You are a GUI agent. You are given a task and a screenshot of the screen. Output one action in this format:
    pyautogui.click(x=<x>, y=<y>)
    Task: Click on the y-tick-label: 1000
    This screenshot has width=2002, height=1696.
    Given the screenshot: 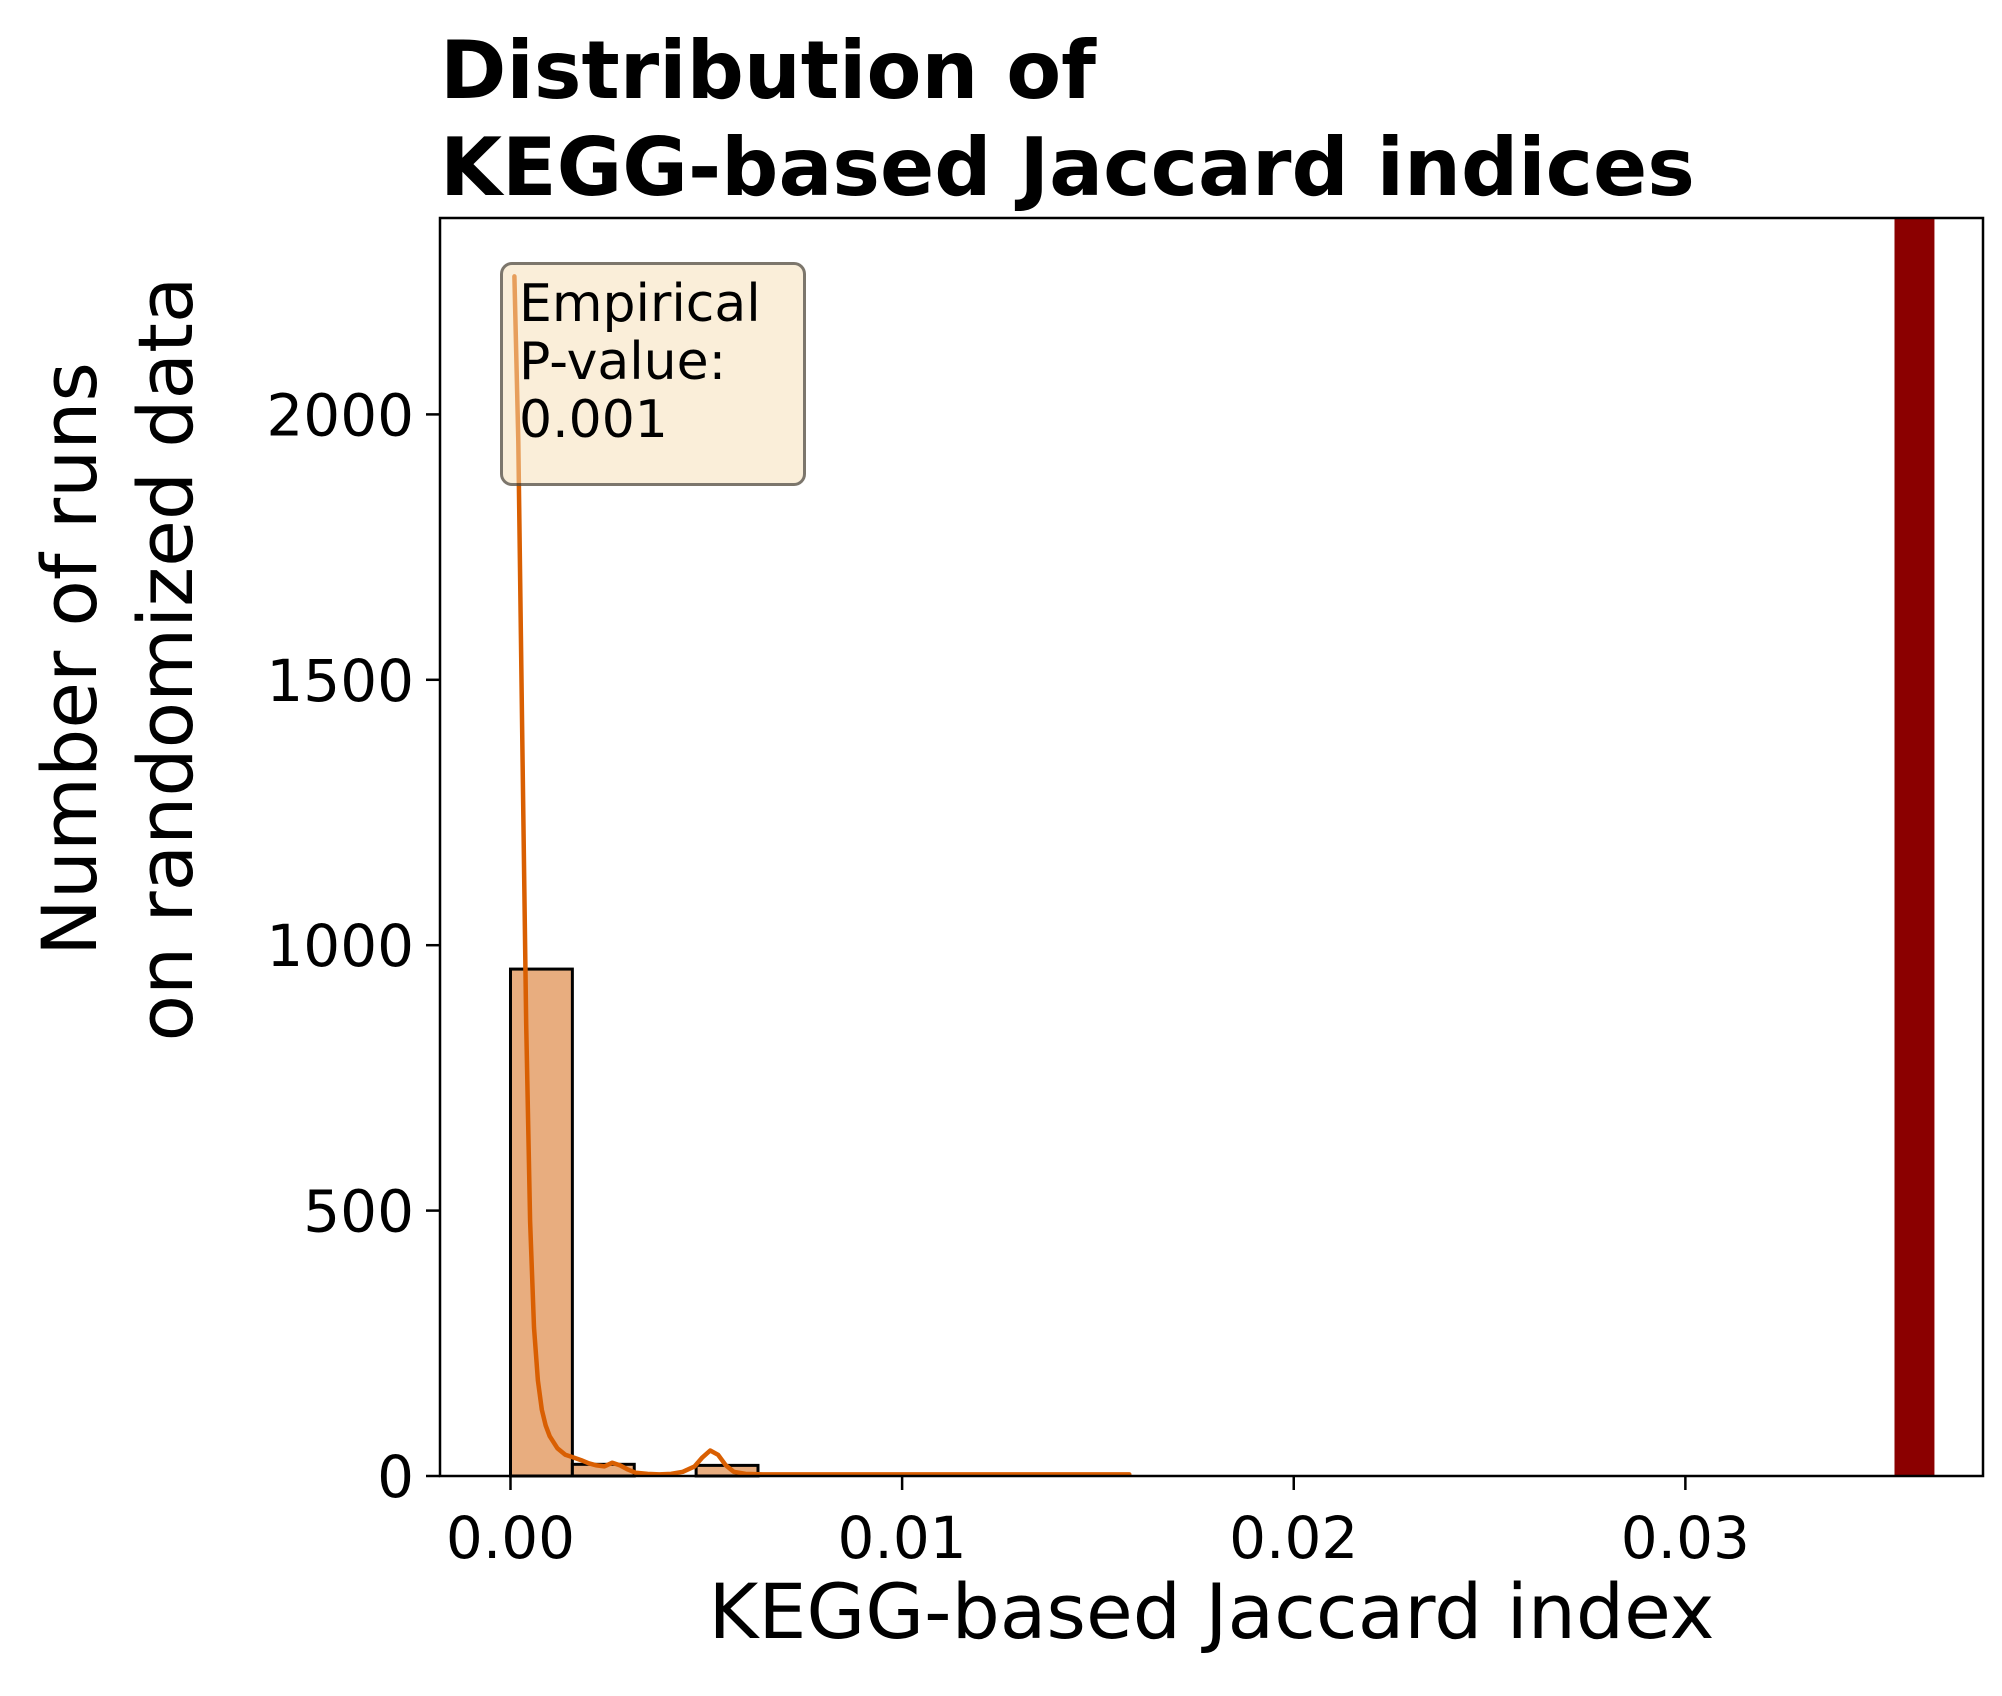 What is the action you would take?
    pyautogui.click(x=340, y=946)
    